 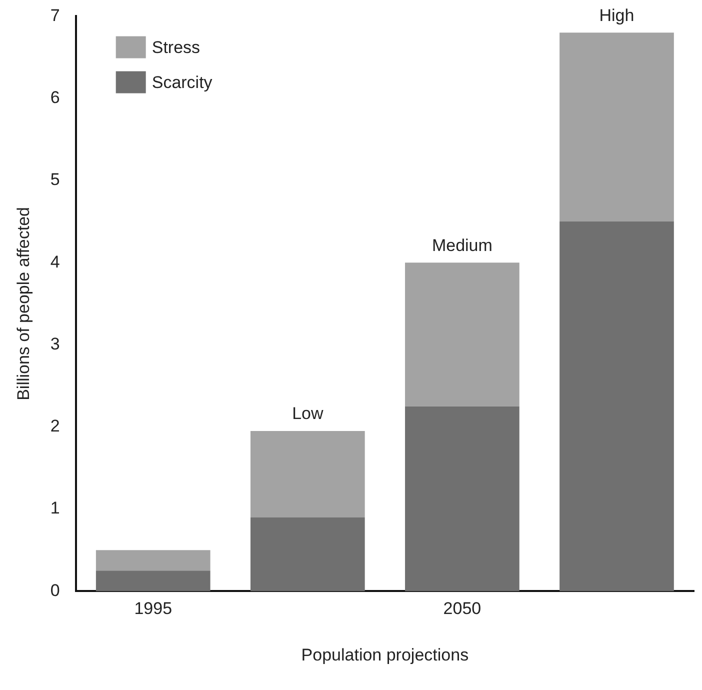 I want to click on annotation: Low, so click(x=308, y=414).